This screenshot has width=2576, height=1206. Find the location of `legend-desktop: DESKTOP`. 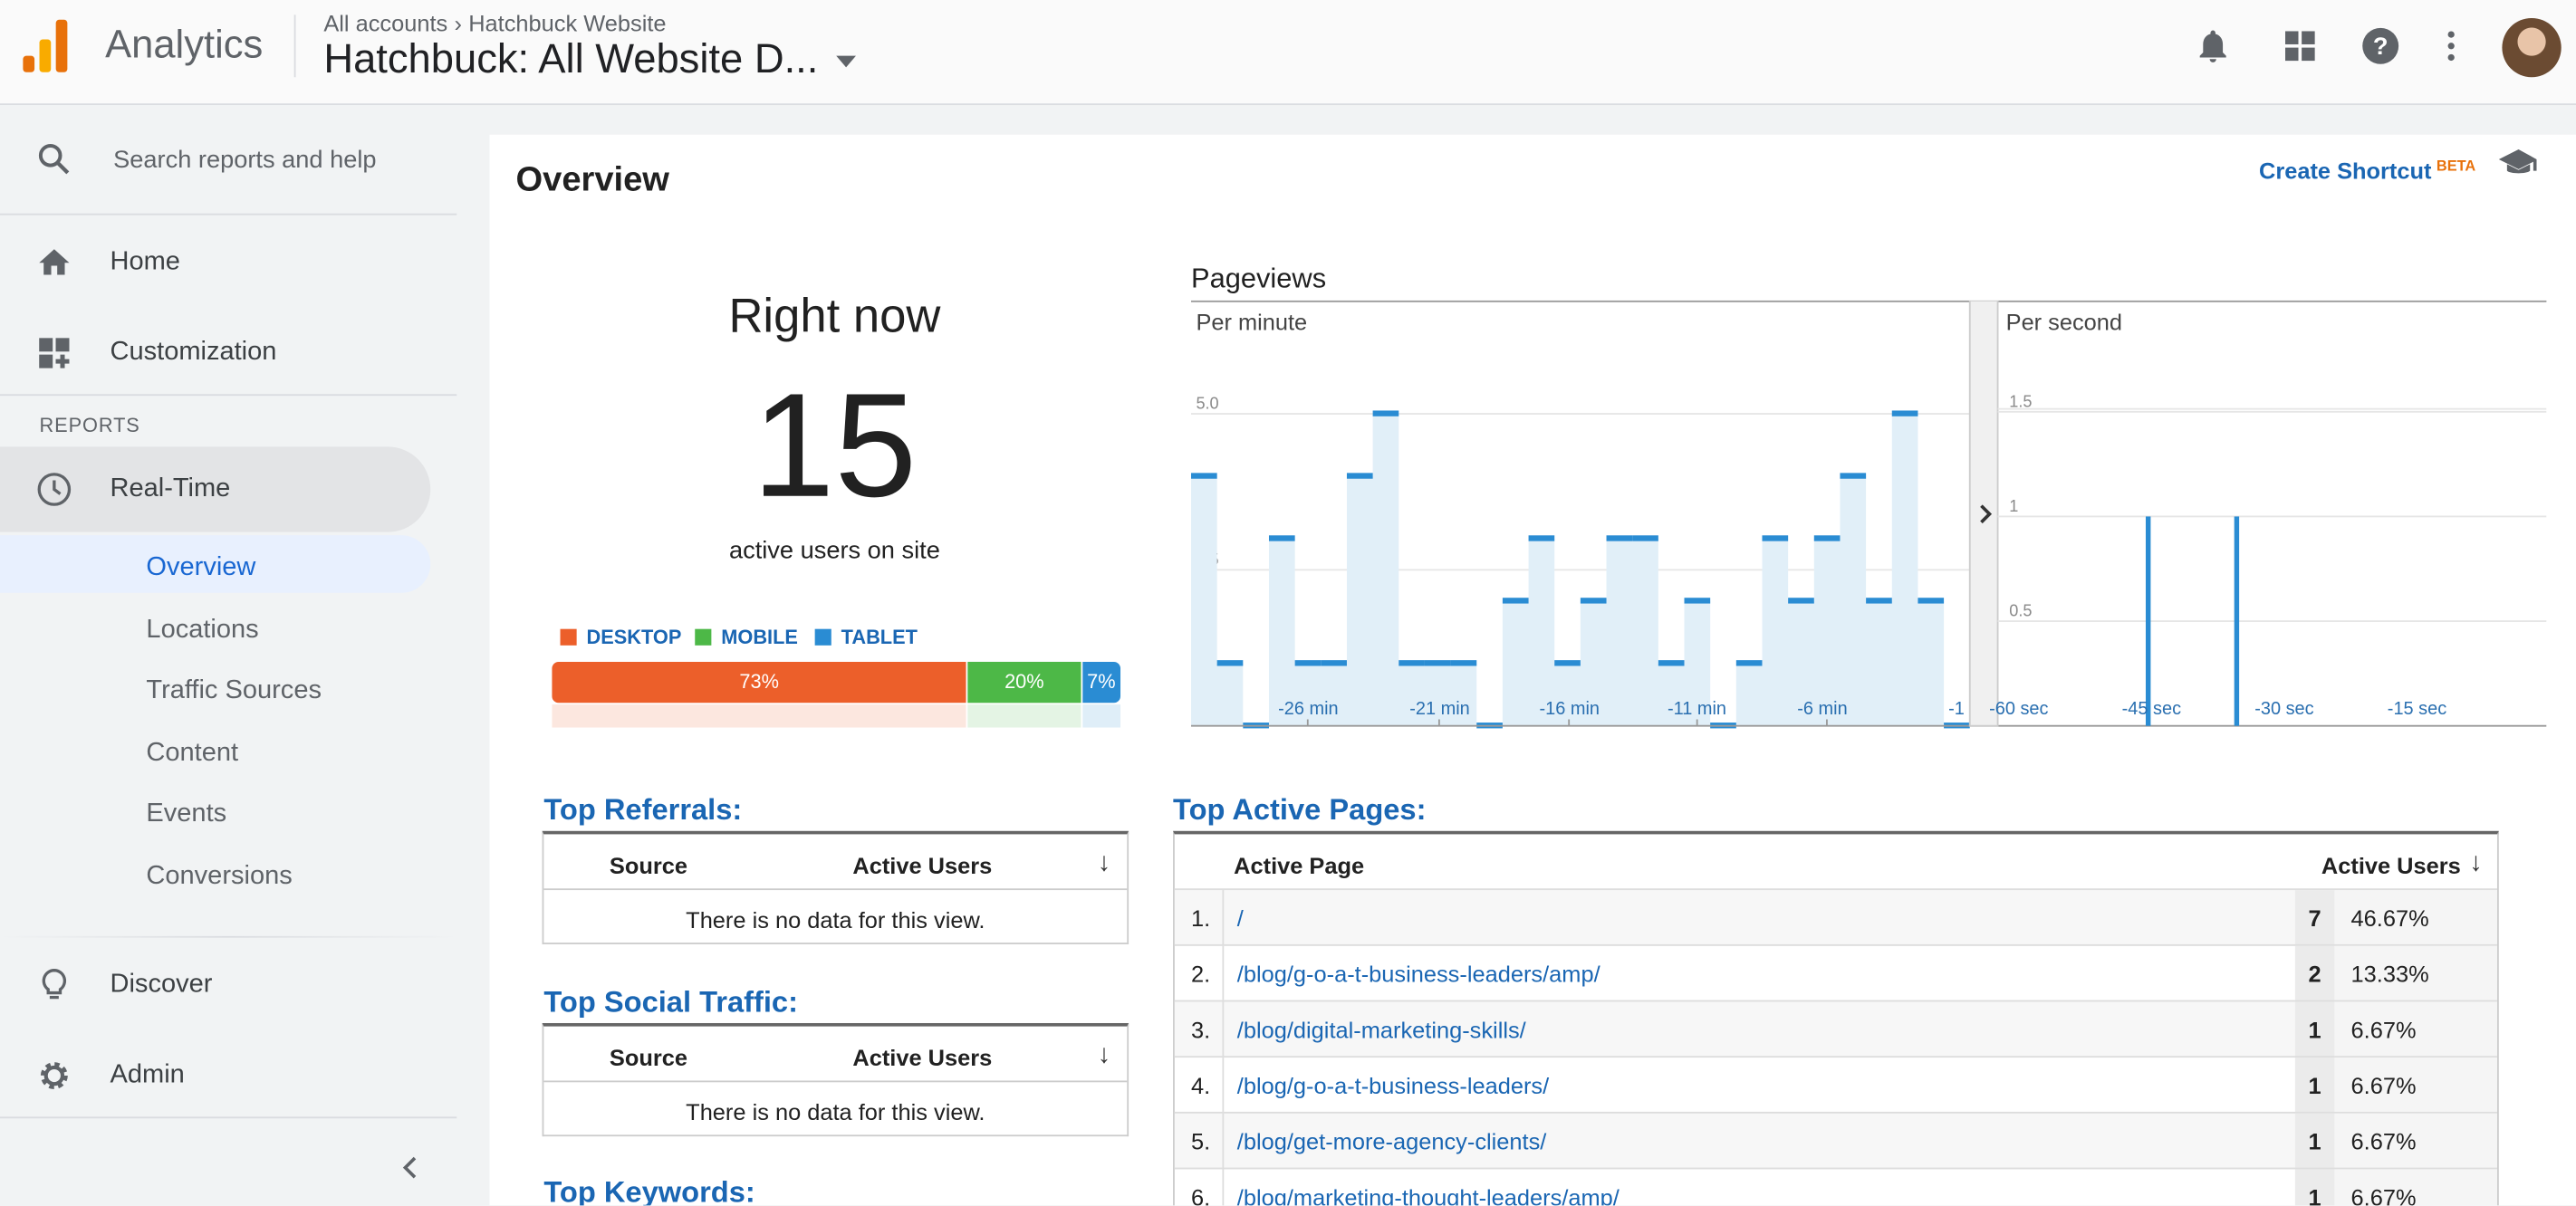

legend-desktop: DESKTOP is located at coordinates (621, 637).